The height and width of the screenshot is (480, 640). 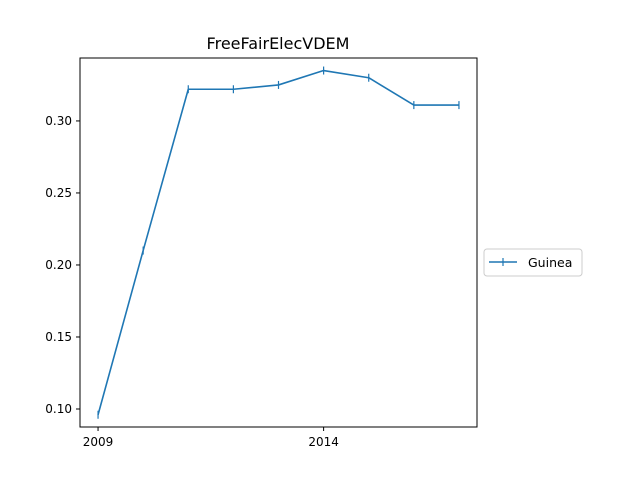 I want to click on x-tick-label: 2014, so click(x=323, y=442).